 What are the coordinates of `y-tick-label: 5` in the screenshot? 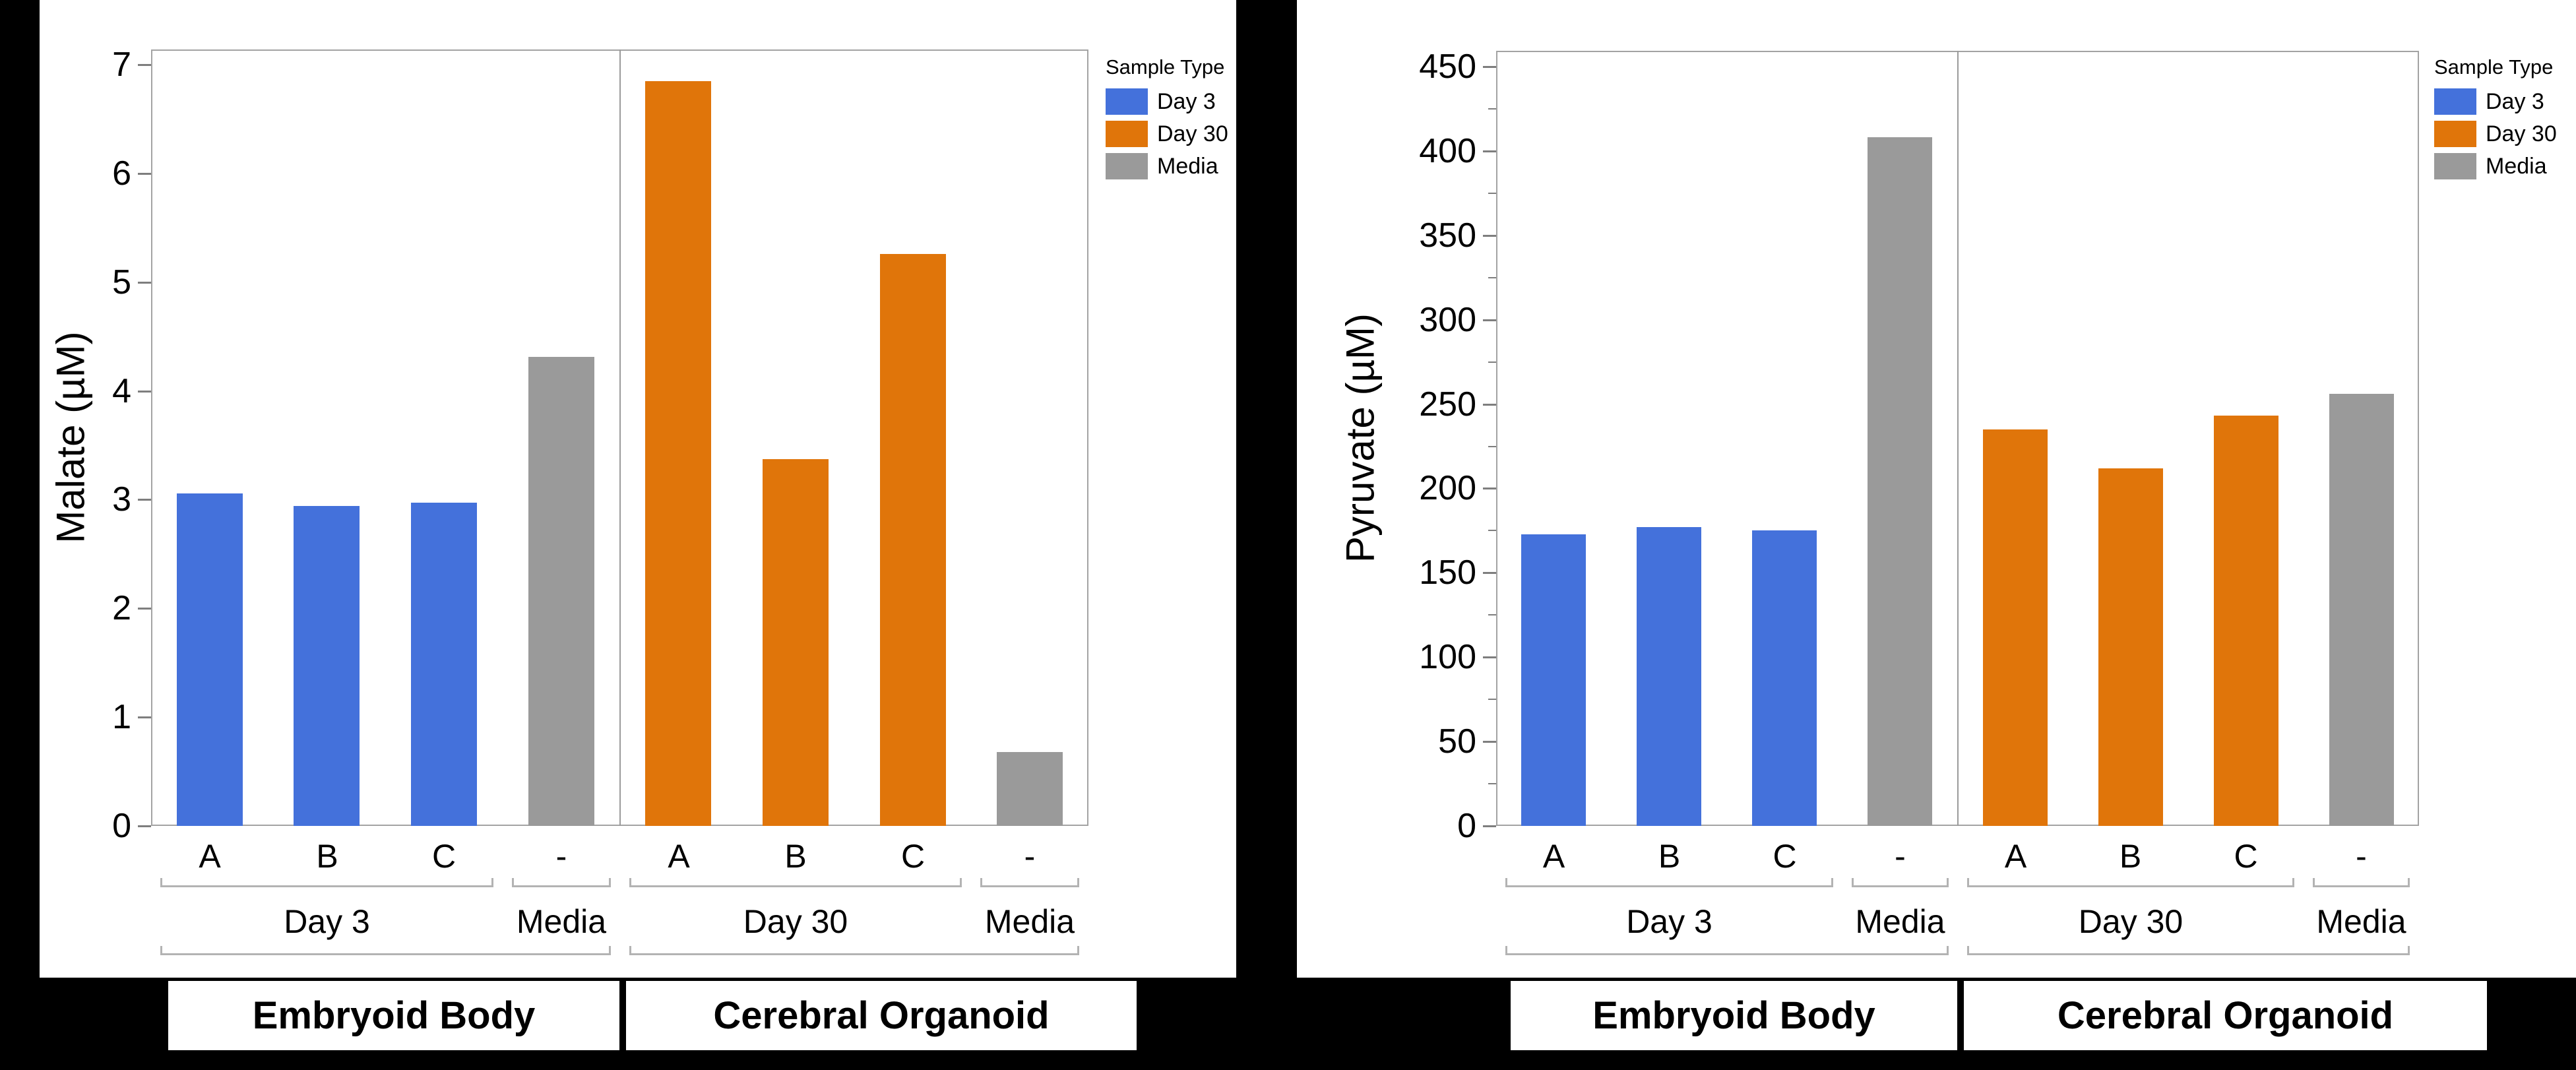 It's located at (121, 282).